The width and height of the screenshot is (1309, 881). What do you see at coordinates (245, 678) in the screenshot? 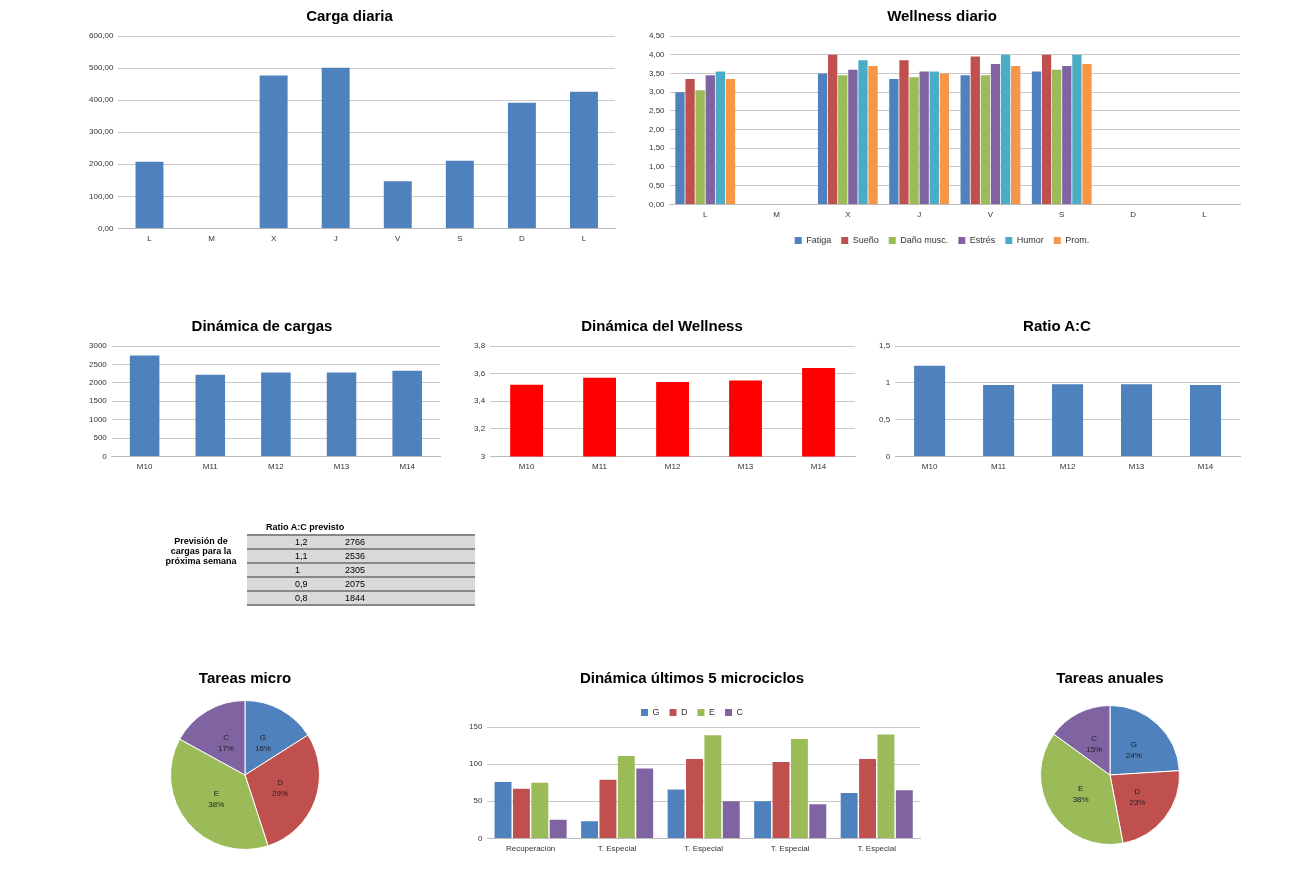
I see `chart-title: Tareas micro` at bounding box center [245, 678].